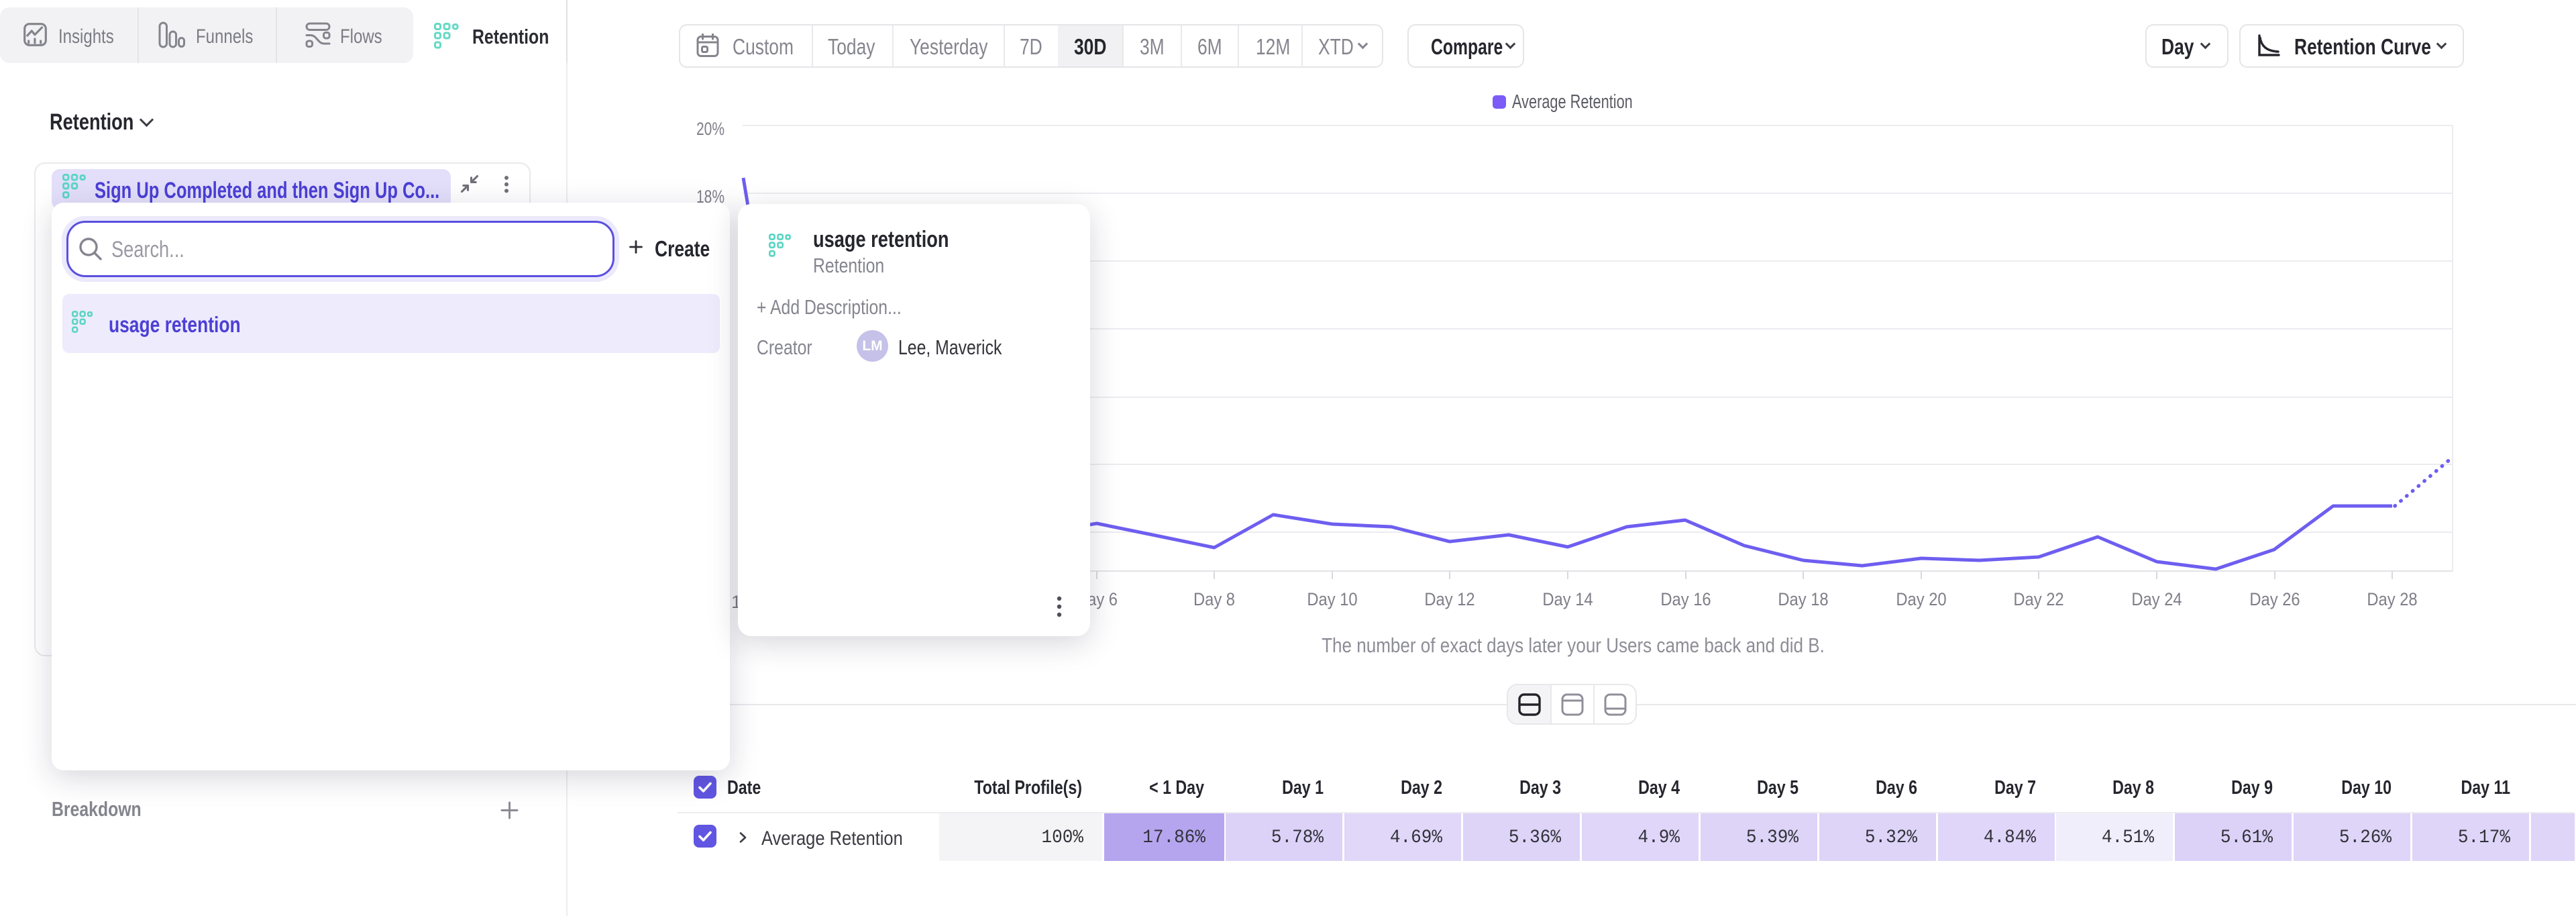 The image size is (2576, 916). What do you see at coordinates (710, 129) in the screenshot?
I see `svg-text: 20%` at bounding box center [710, 129].